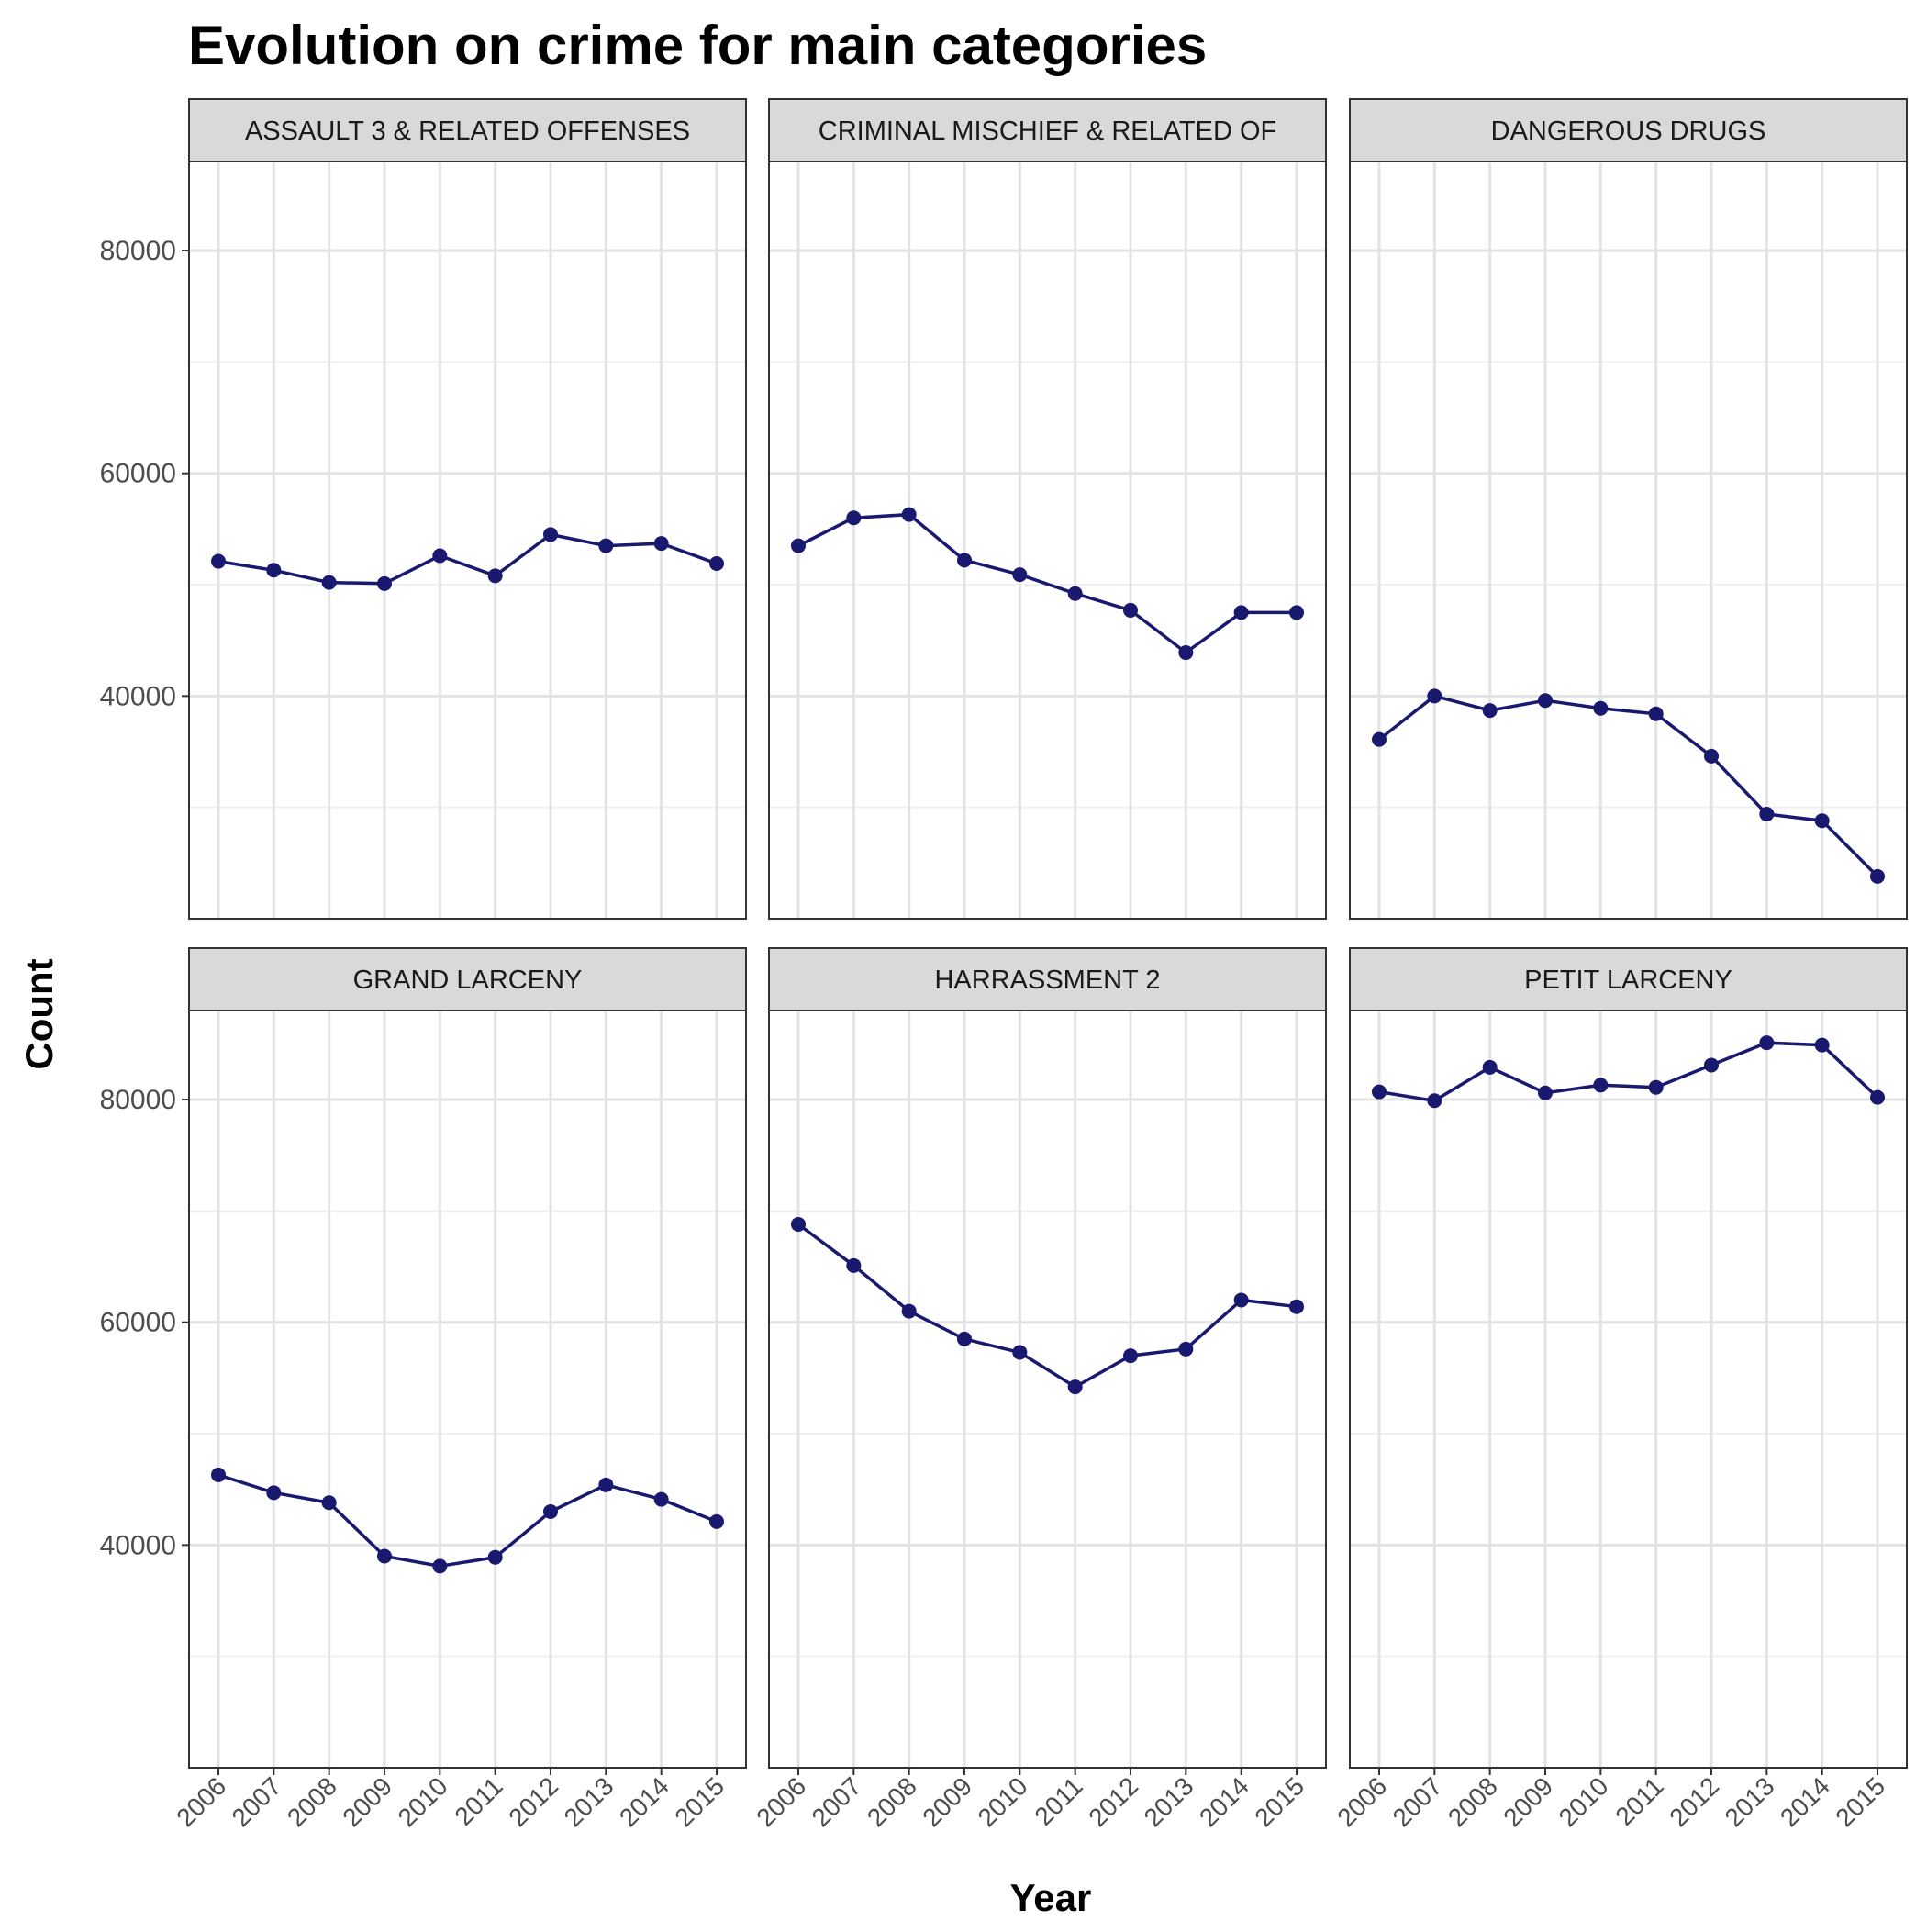 This screenshot has width=1927, height=1932. What do you see at coordinates (138, 1545) in the screenshot?
I see `y-tick-label: 40000` at bounding box center [138, 1545].